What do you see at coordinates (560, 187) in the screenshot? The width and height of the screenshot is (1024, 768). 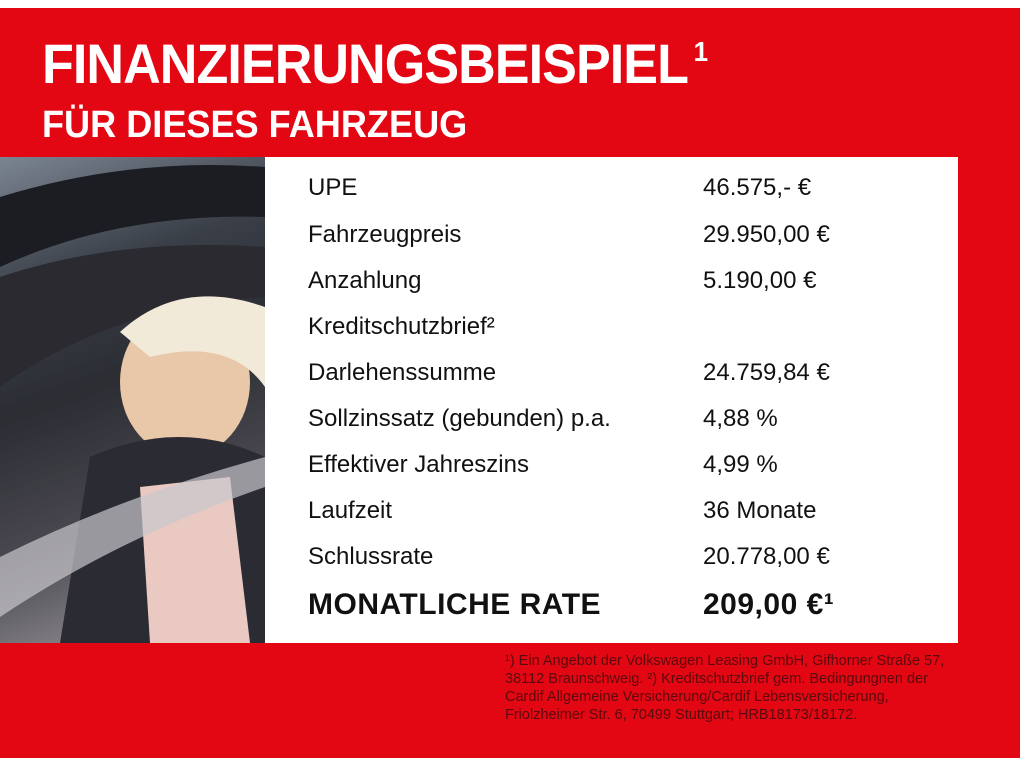 I see `table-row: UPE 46.575,- €` at bounding box center [560, 187].